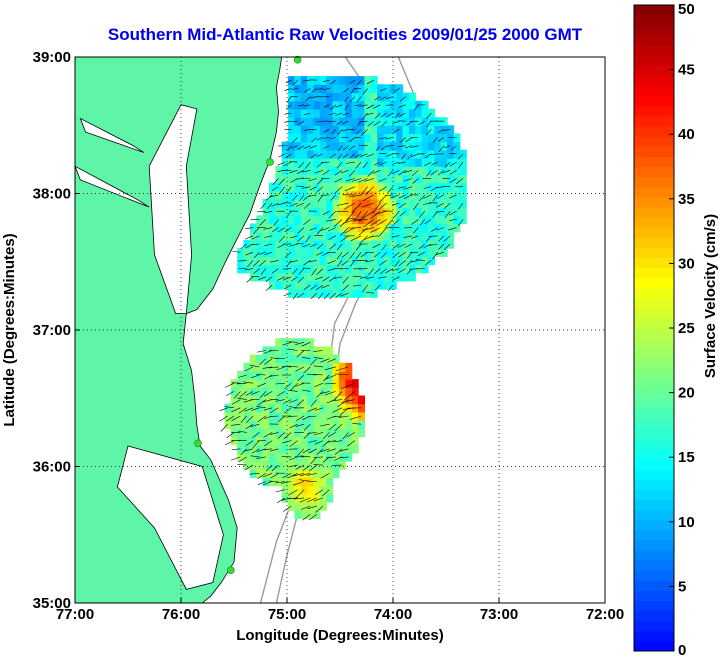  What do you see at coordinates (686, 328) in the screenshot?
I see `colorbar-tick-label: 25` at bounding box center [686, 328].